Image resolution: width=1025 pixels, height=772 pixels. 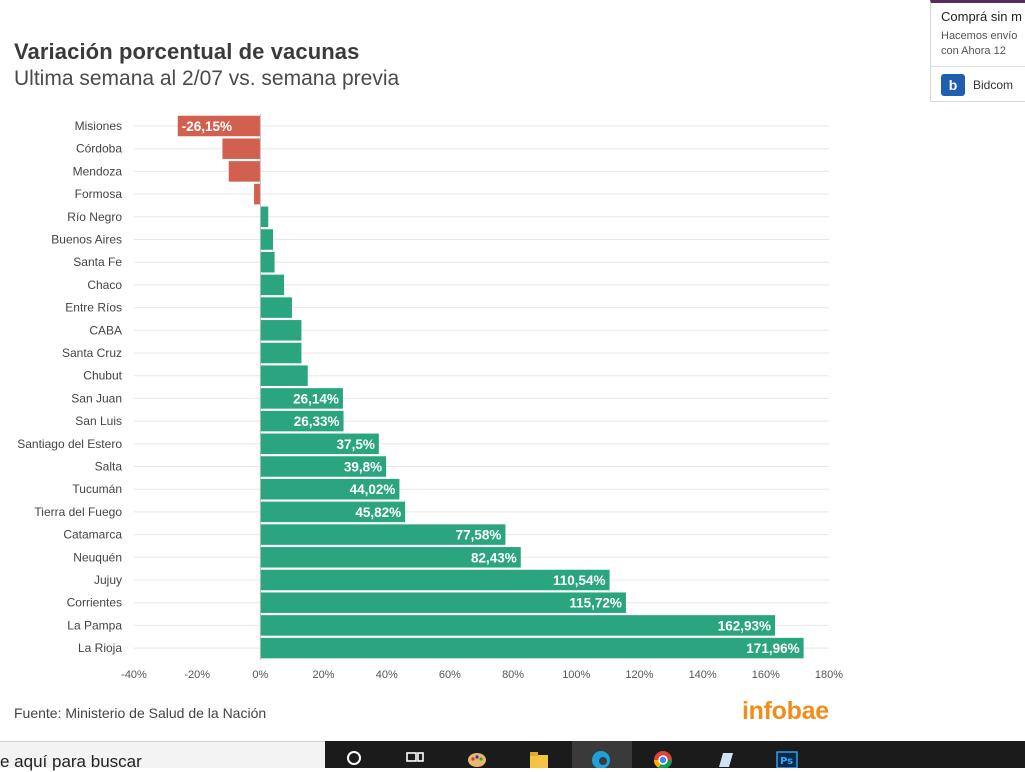 What do you see at coordinates (772, 648) in the screenshot?
I see `data-label: 171,96%` at bounding box center [772, 648].